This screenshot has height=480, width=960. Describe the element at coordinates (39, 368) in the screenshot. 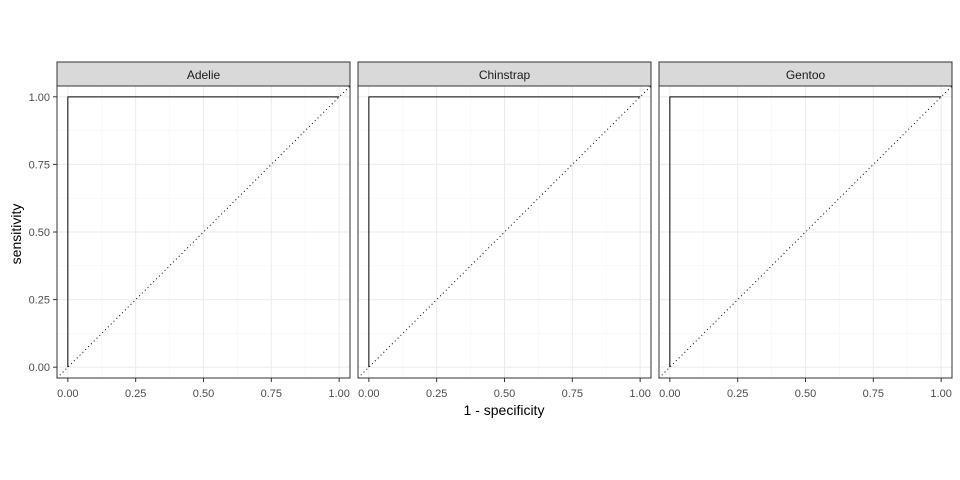

I see `y-tick-label: 0.00` at that location.